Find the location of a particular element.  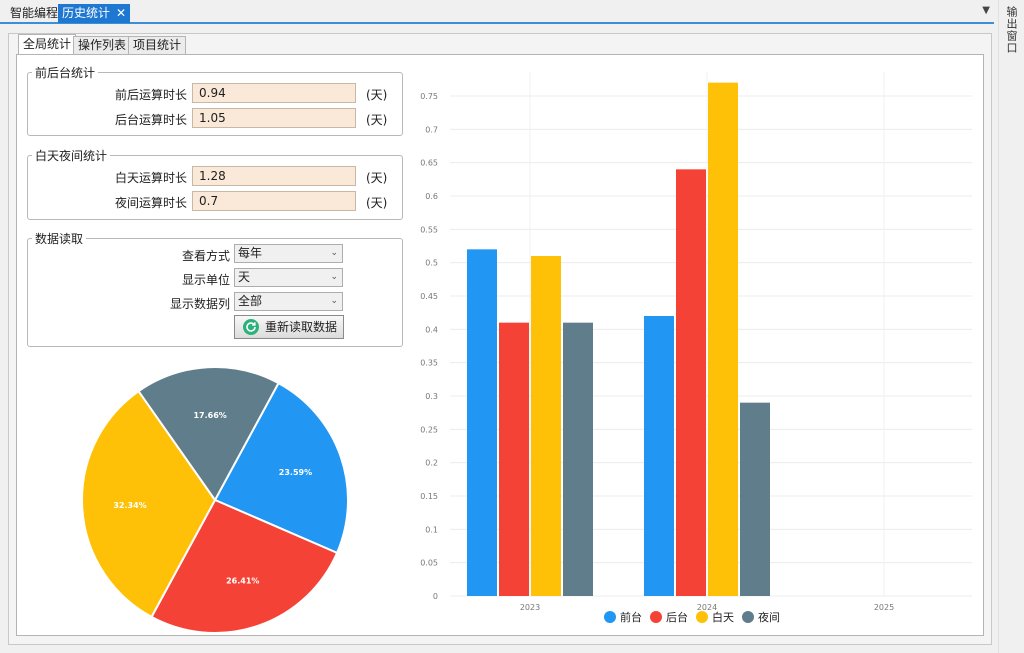

y-tick-label: 0.6 is located at coordinates (431, 196).